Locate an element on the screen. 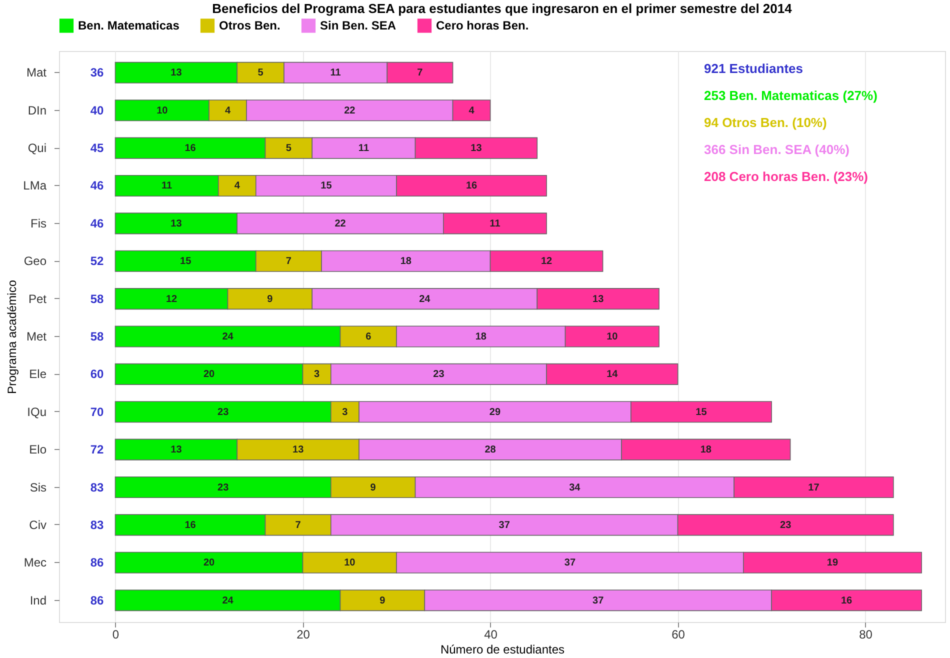 This screenshot has height=658, width=950. x-tick-label: 80 is located at coordinates (866, 635).